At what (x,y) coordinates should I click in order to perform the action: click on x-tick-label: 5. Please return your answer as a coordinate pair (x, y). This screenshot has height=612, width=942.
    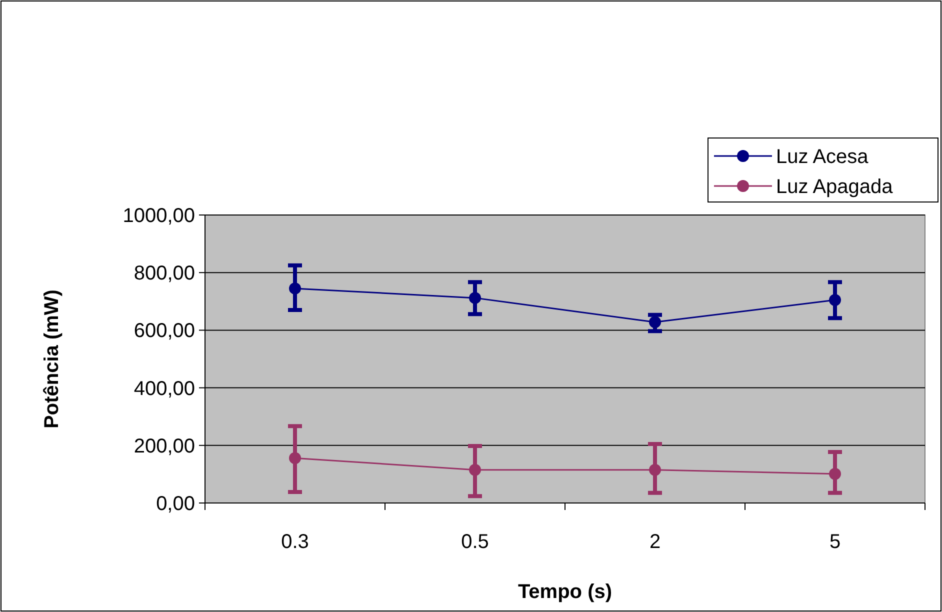
    Looking at the image, I should click on (835, 542).